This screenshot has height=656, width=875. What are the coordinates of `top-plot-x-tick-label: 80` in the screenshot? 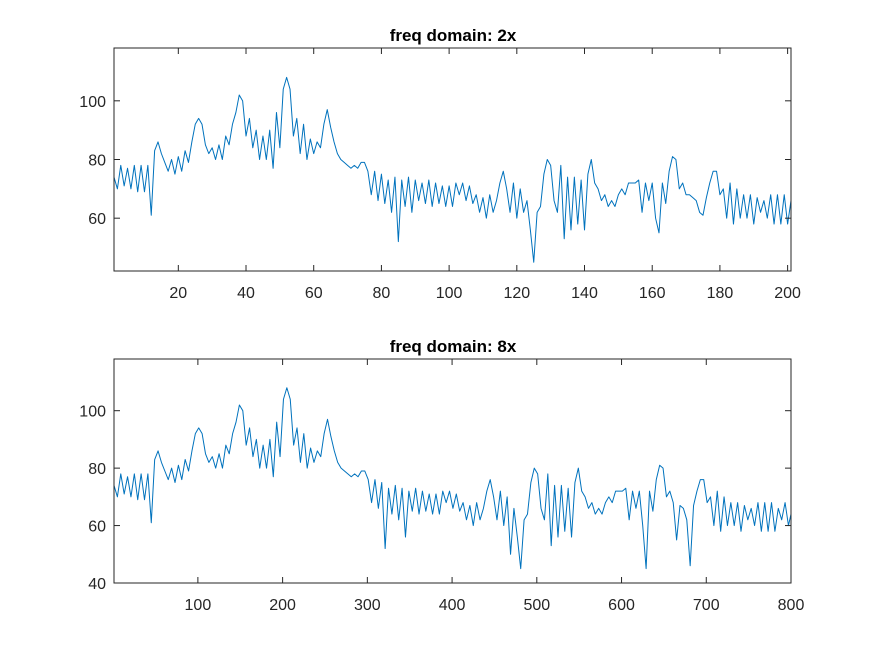 It's located at (382, 293).